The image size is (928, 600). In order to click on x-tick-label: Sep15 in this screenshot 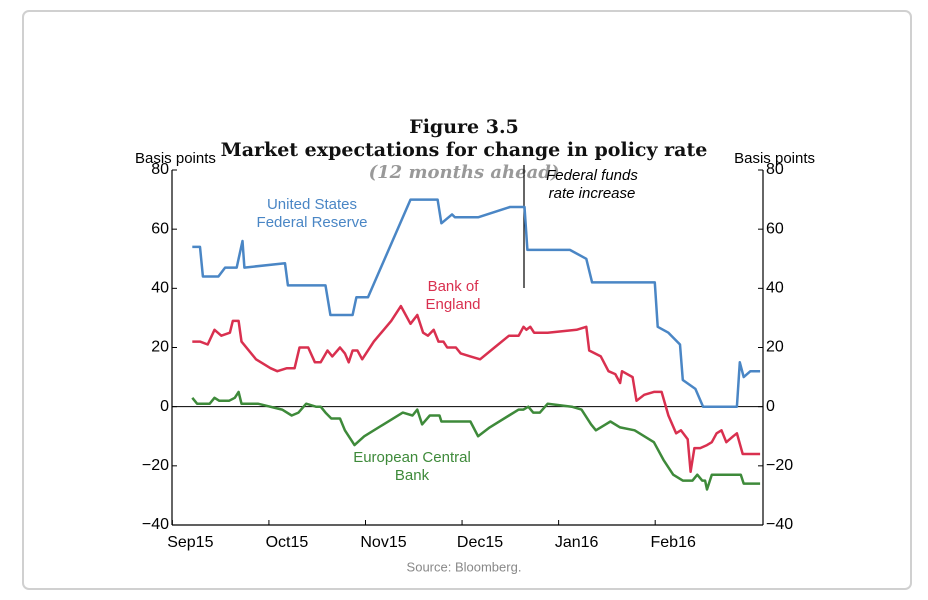, I will do `click(190, 542)`.